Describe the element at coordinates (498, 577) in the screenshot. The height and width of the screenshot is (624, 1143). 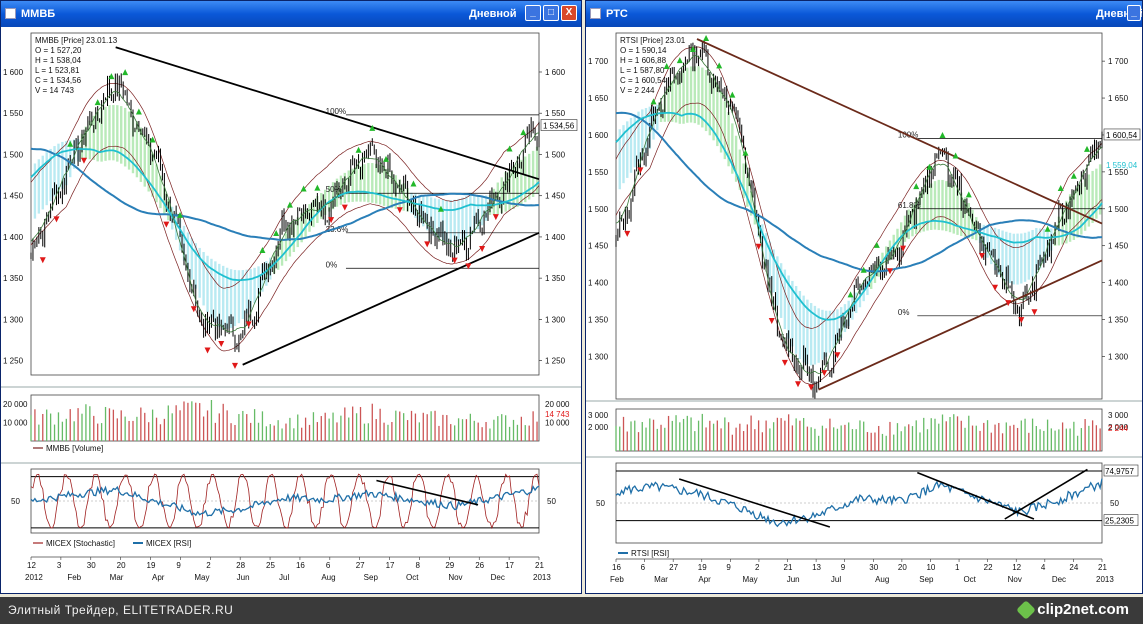
I see `x-axis-month-label: Dec` at that location.